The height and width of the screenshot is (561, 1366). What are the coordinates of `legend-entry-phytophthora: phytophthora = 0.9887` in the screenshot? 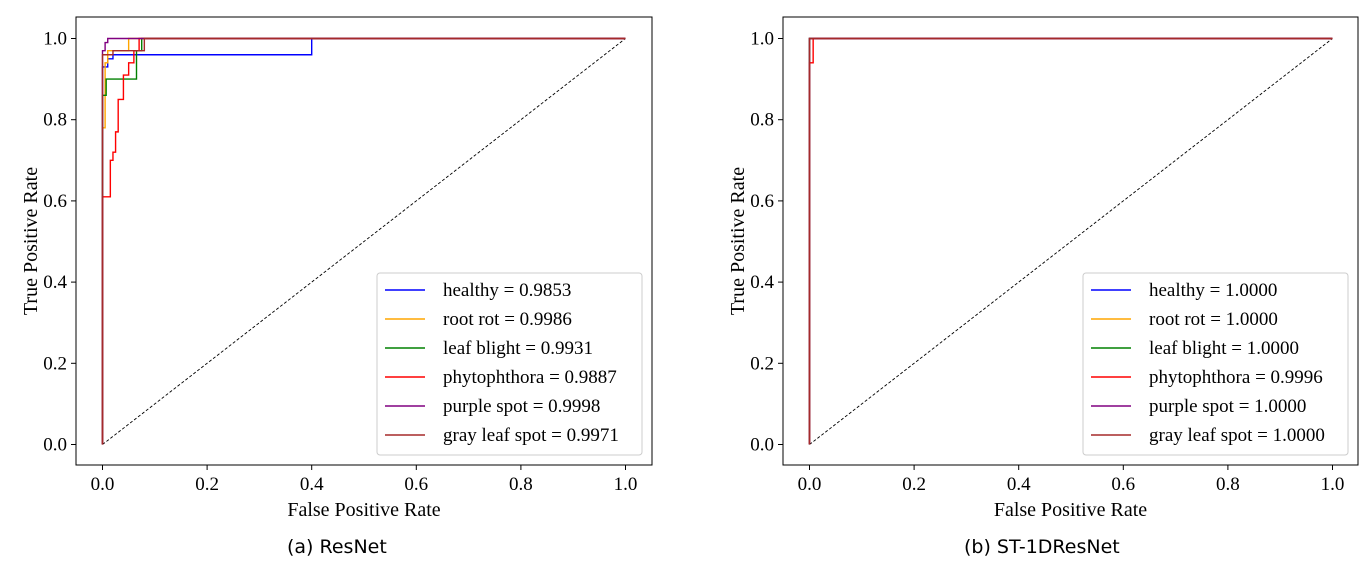 It's located at (530, 377).